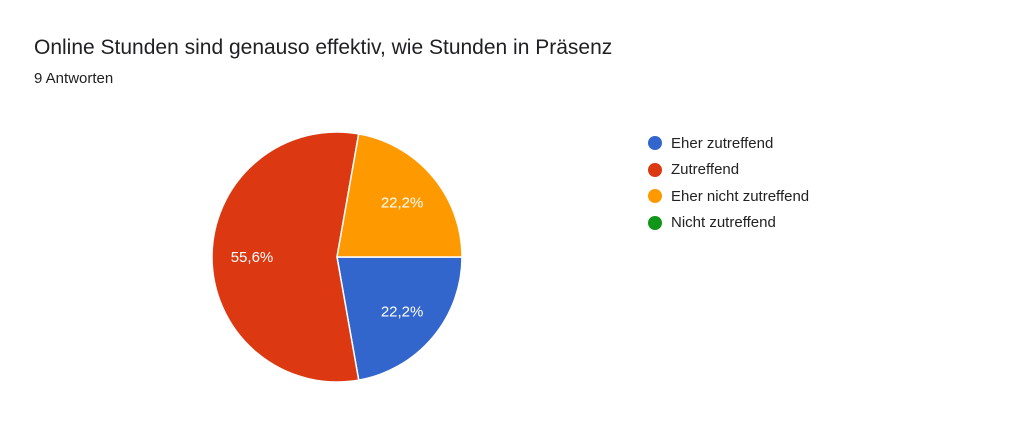  I want to click on legend-item: Nicht zutreffend, so click(728, 223).